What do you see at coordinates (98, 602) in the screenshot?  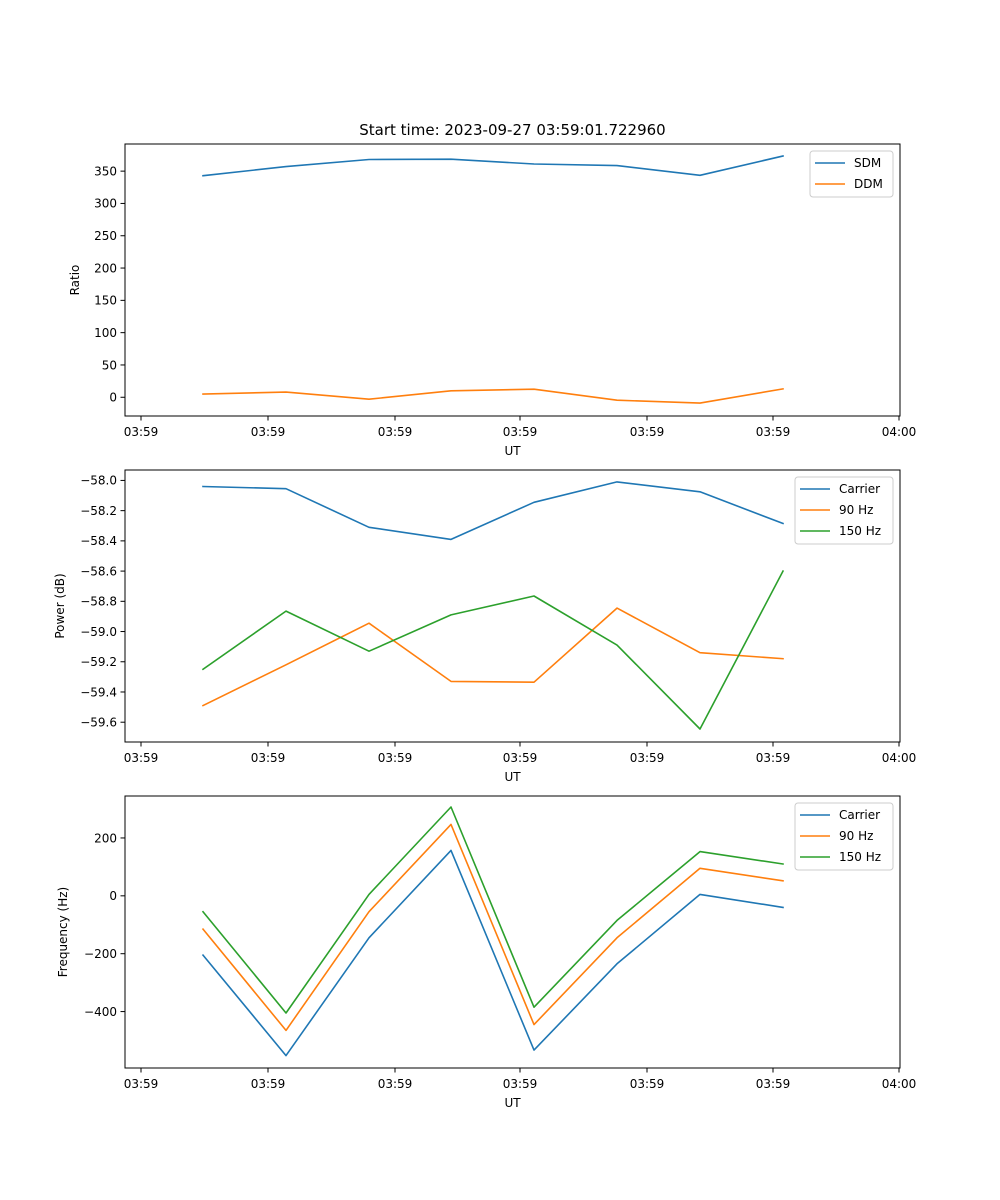 I see `y-tick-label: −58.8` at bounding box center [98, 602].